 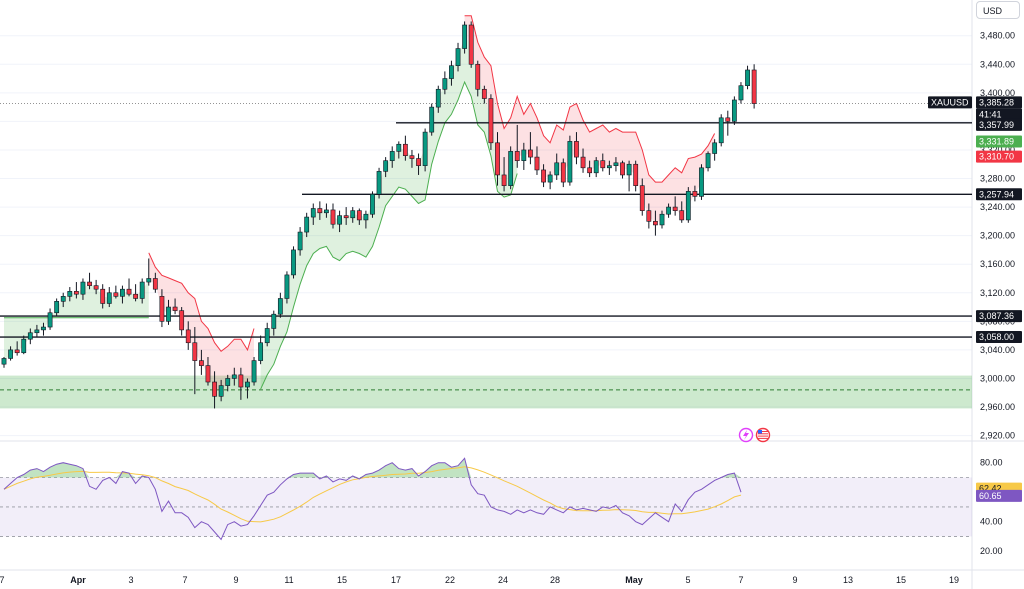 I want to click on level-tag-3-bg, so click(x=999, y=316).